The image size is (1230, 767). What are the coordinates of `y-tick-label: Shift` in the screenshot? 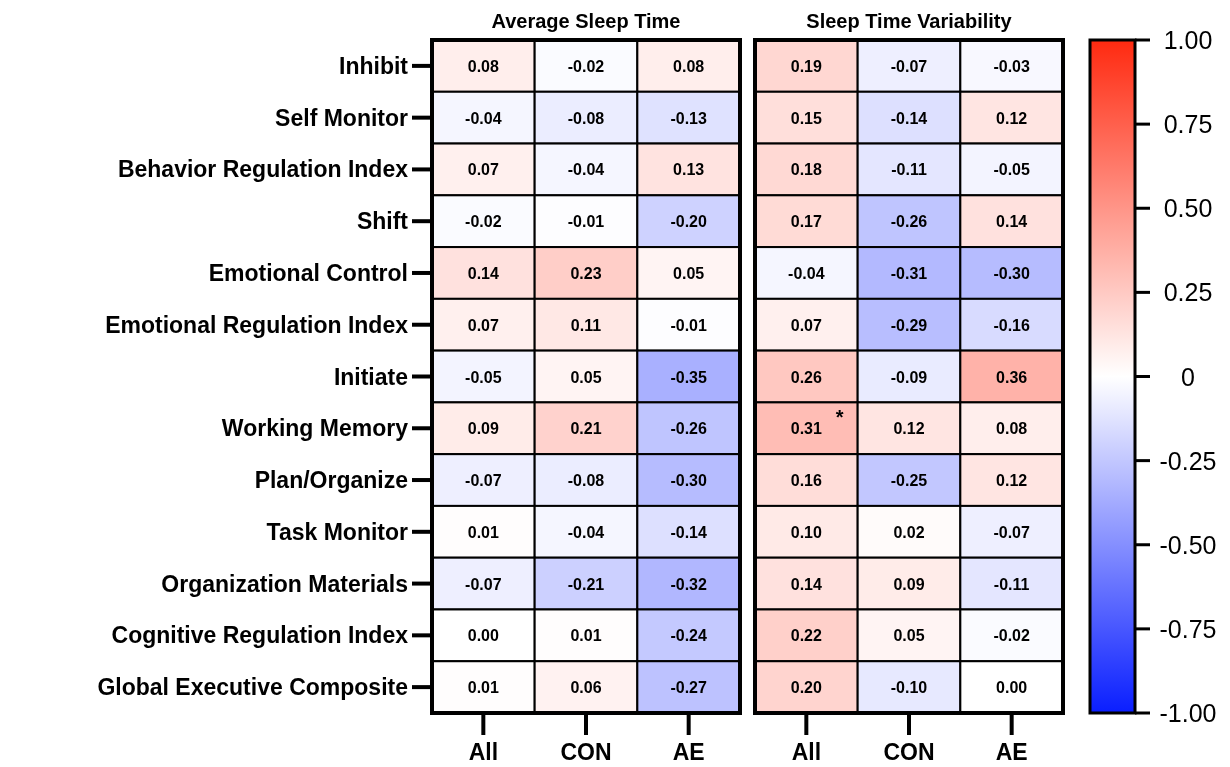 It's located at (382, 221).